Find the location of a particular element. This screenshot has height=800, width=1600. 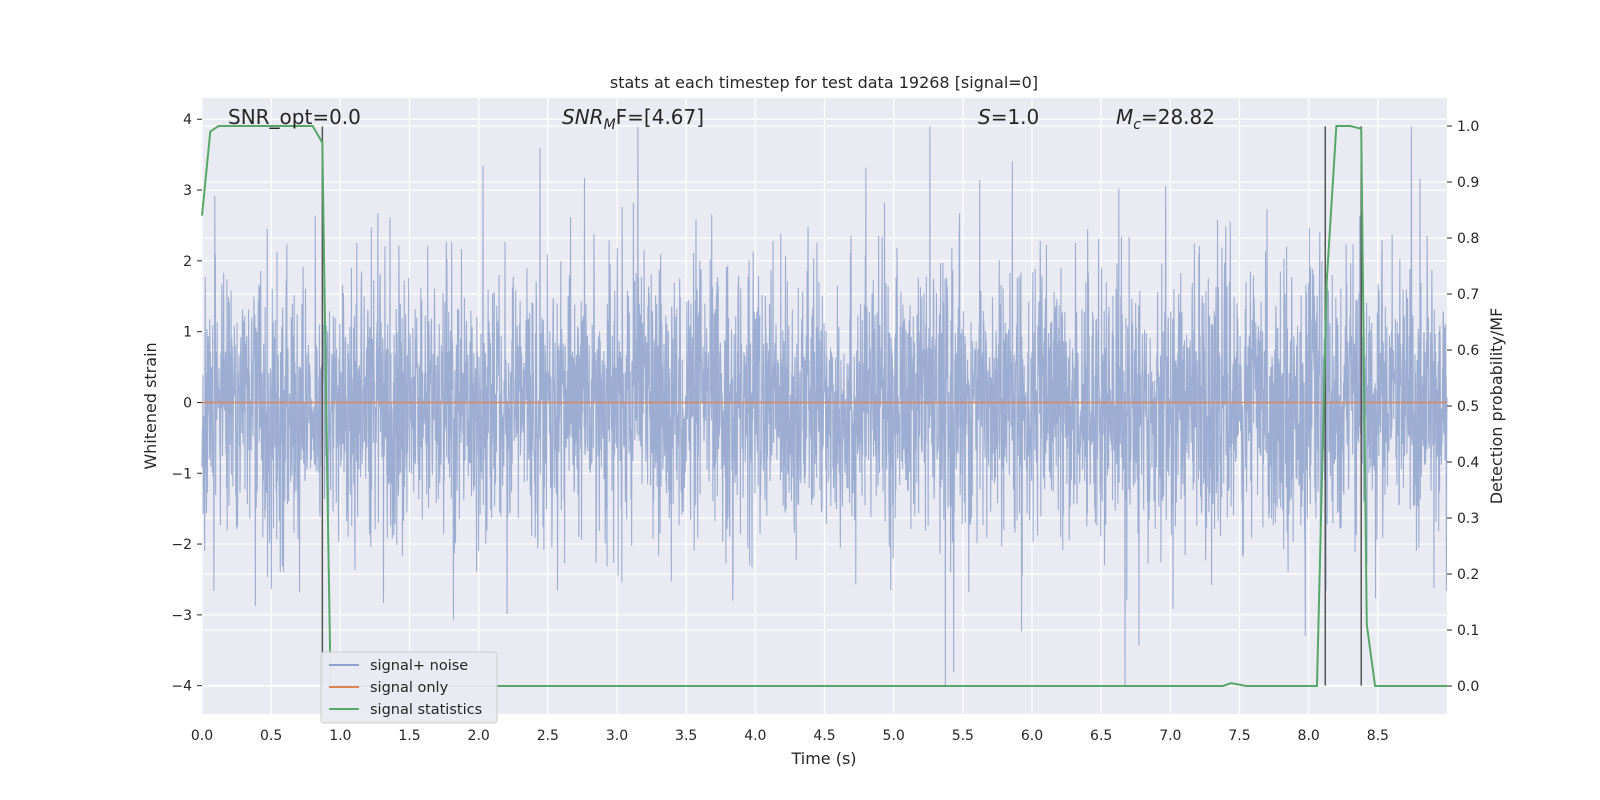

x-tick-label: 5.5 is located at coordinates (963, 736).